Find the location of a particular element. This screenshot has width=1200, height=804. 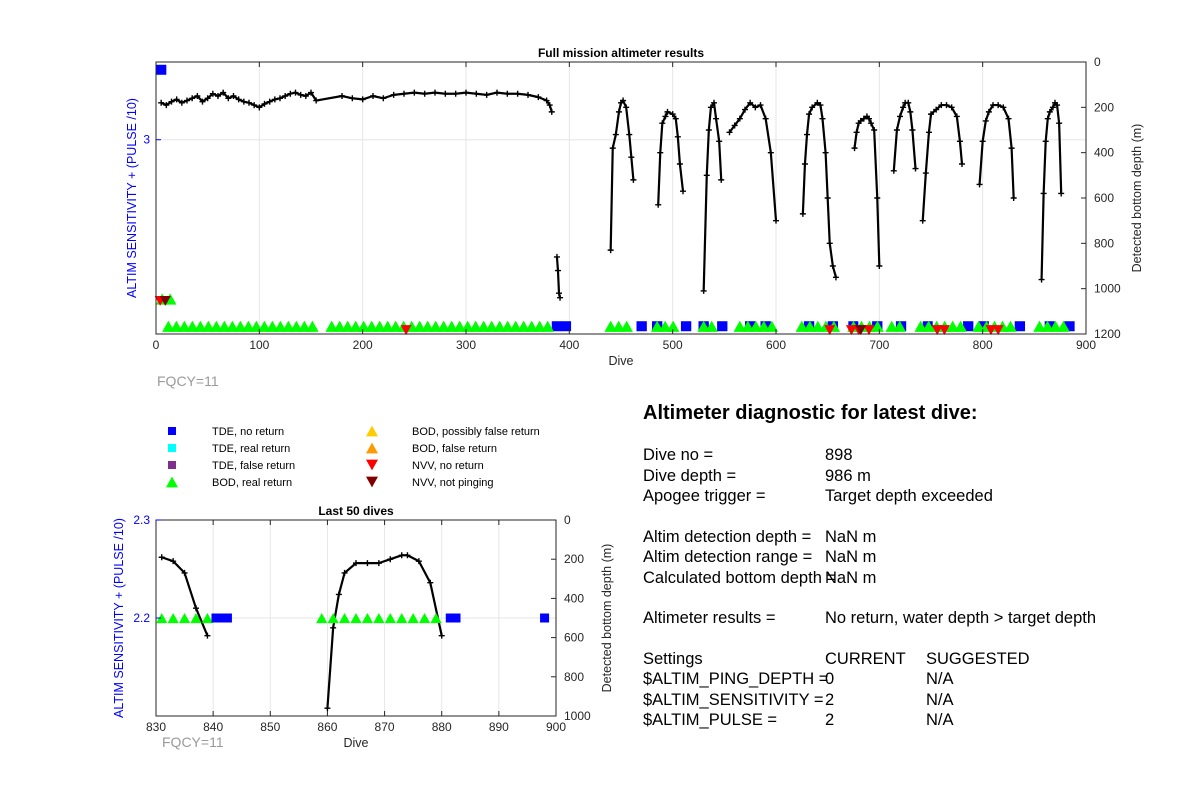

legend-label: NVV, no return is located at coordinates (448, 466).